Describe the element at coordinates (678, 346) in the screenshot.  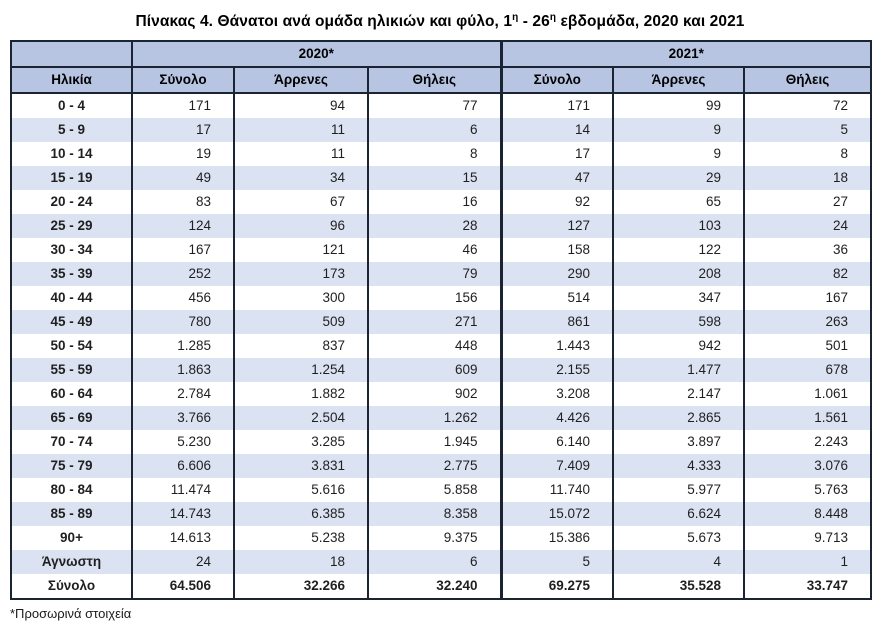
I see `value-cell: 942` at that location.